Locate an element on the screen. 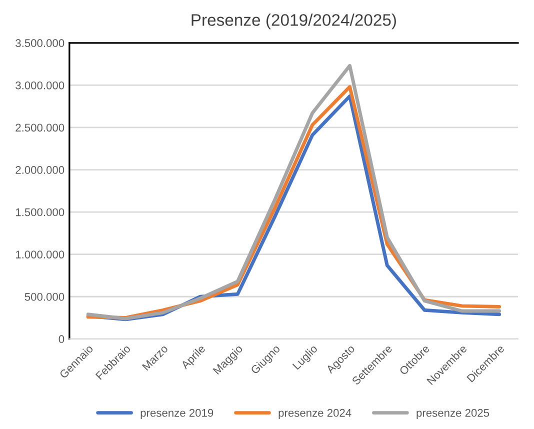 This screenshot has width=534, height=429. legend-label: presenze 2024 is located at coordinates (315, 413).